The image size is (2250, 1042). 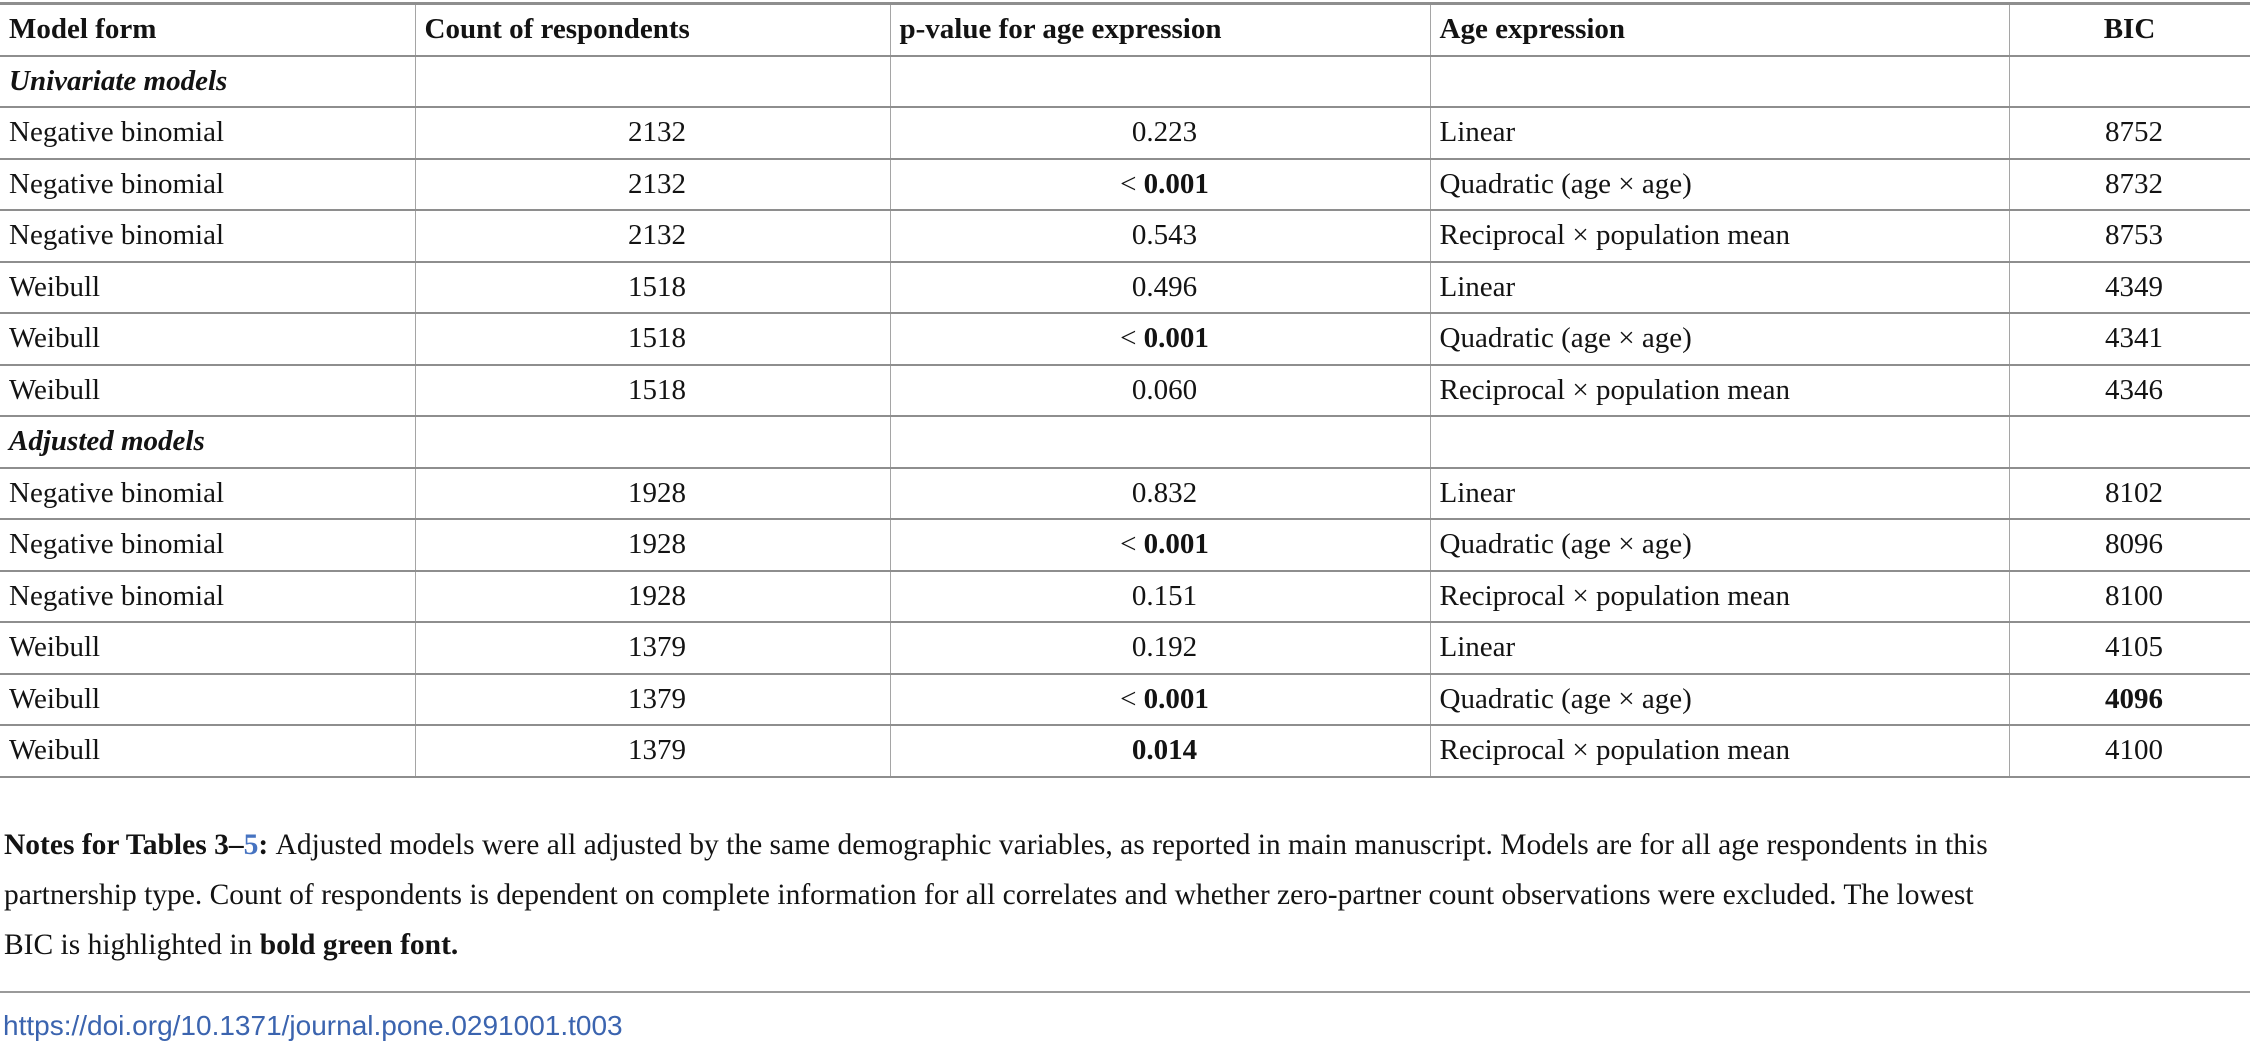 I want to click on p-value-text: 0.014, so click(x=1164, y=750).